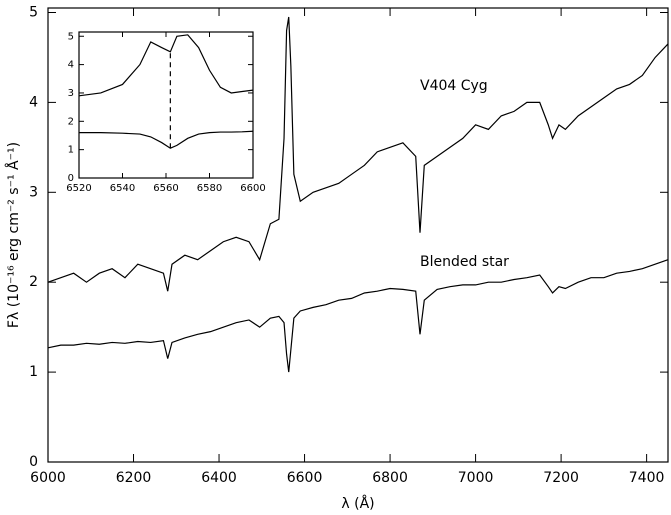 The height and width of the screenshot is (515, 671). What do you see at coordinates (134, 478) in the screenshot?
I see `x-tick-label: 6200` at bounding box center [134, 478].